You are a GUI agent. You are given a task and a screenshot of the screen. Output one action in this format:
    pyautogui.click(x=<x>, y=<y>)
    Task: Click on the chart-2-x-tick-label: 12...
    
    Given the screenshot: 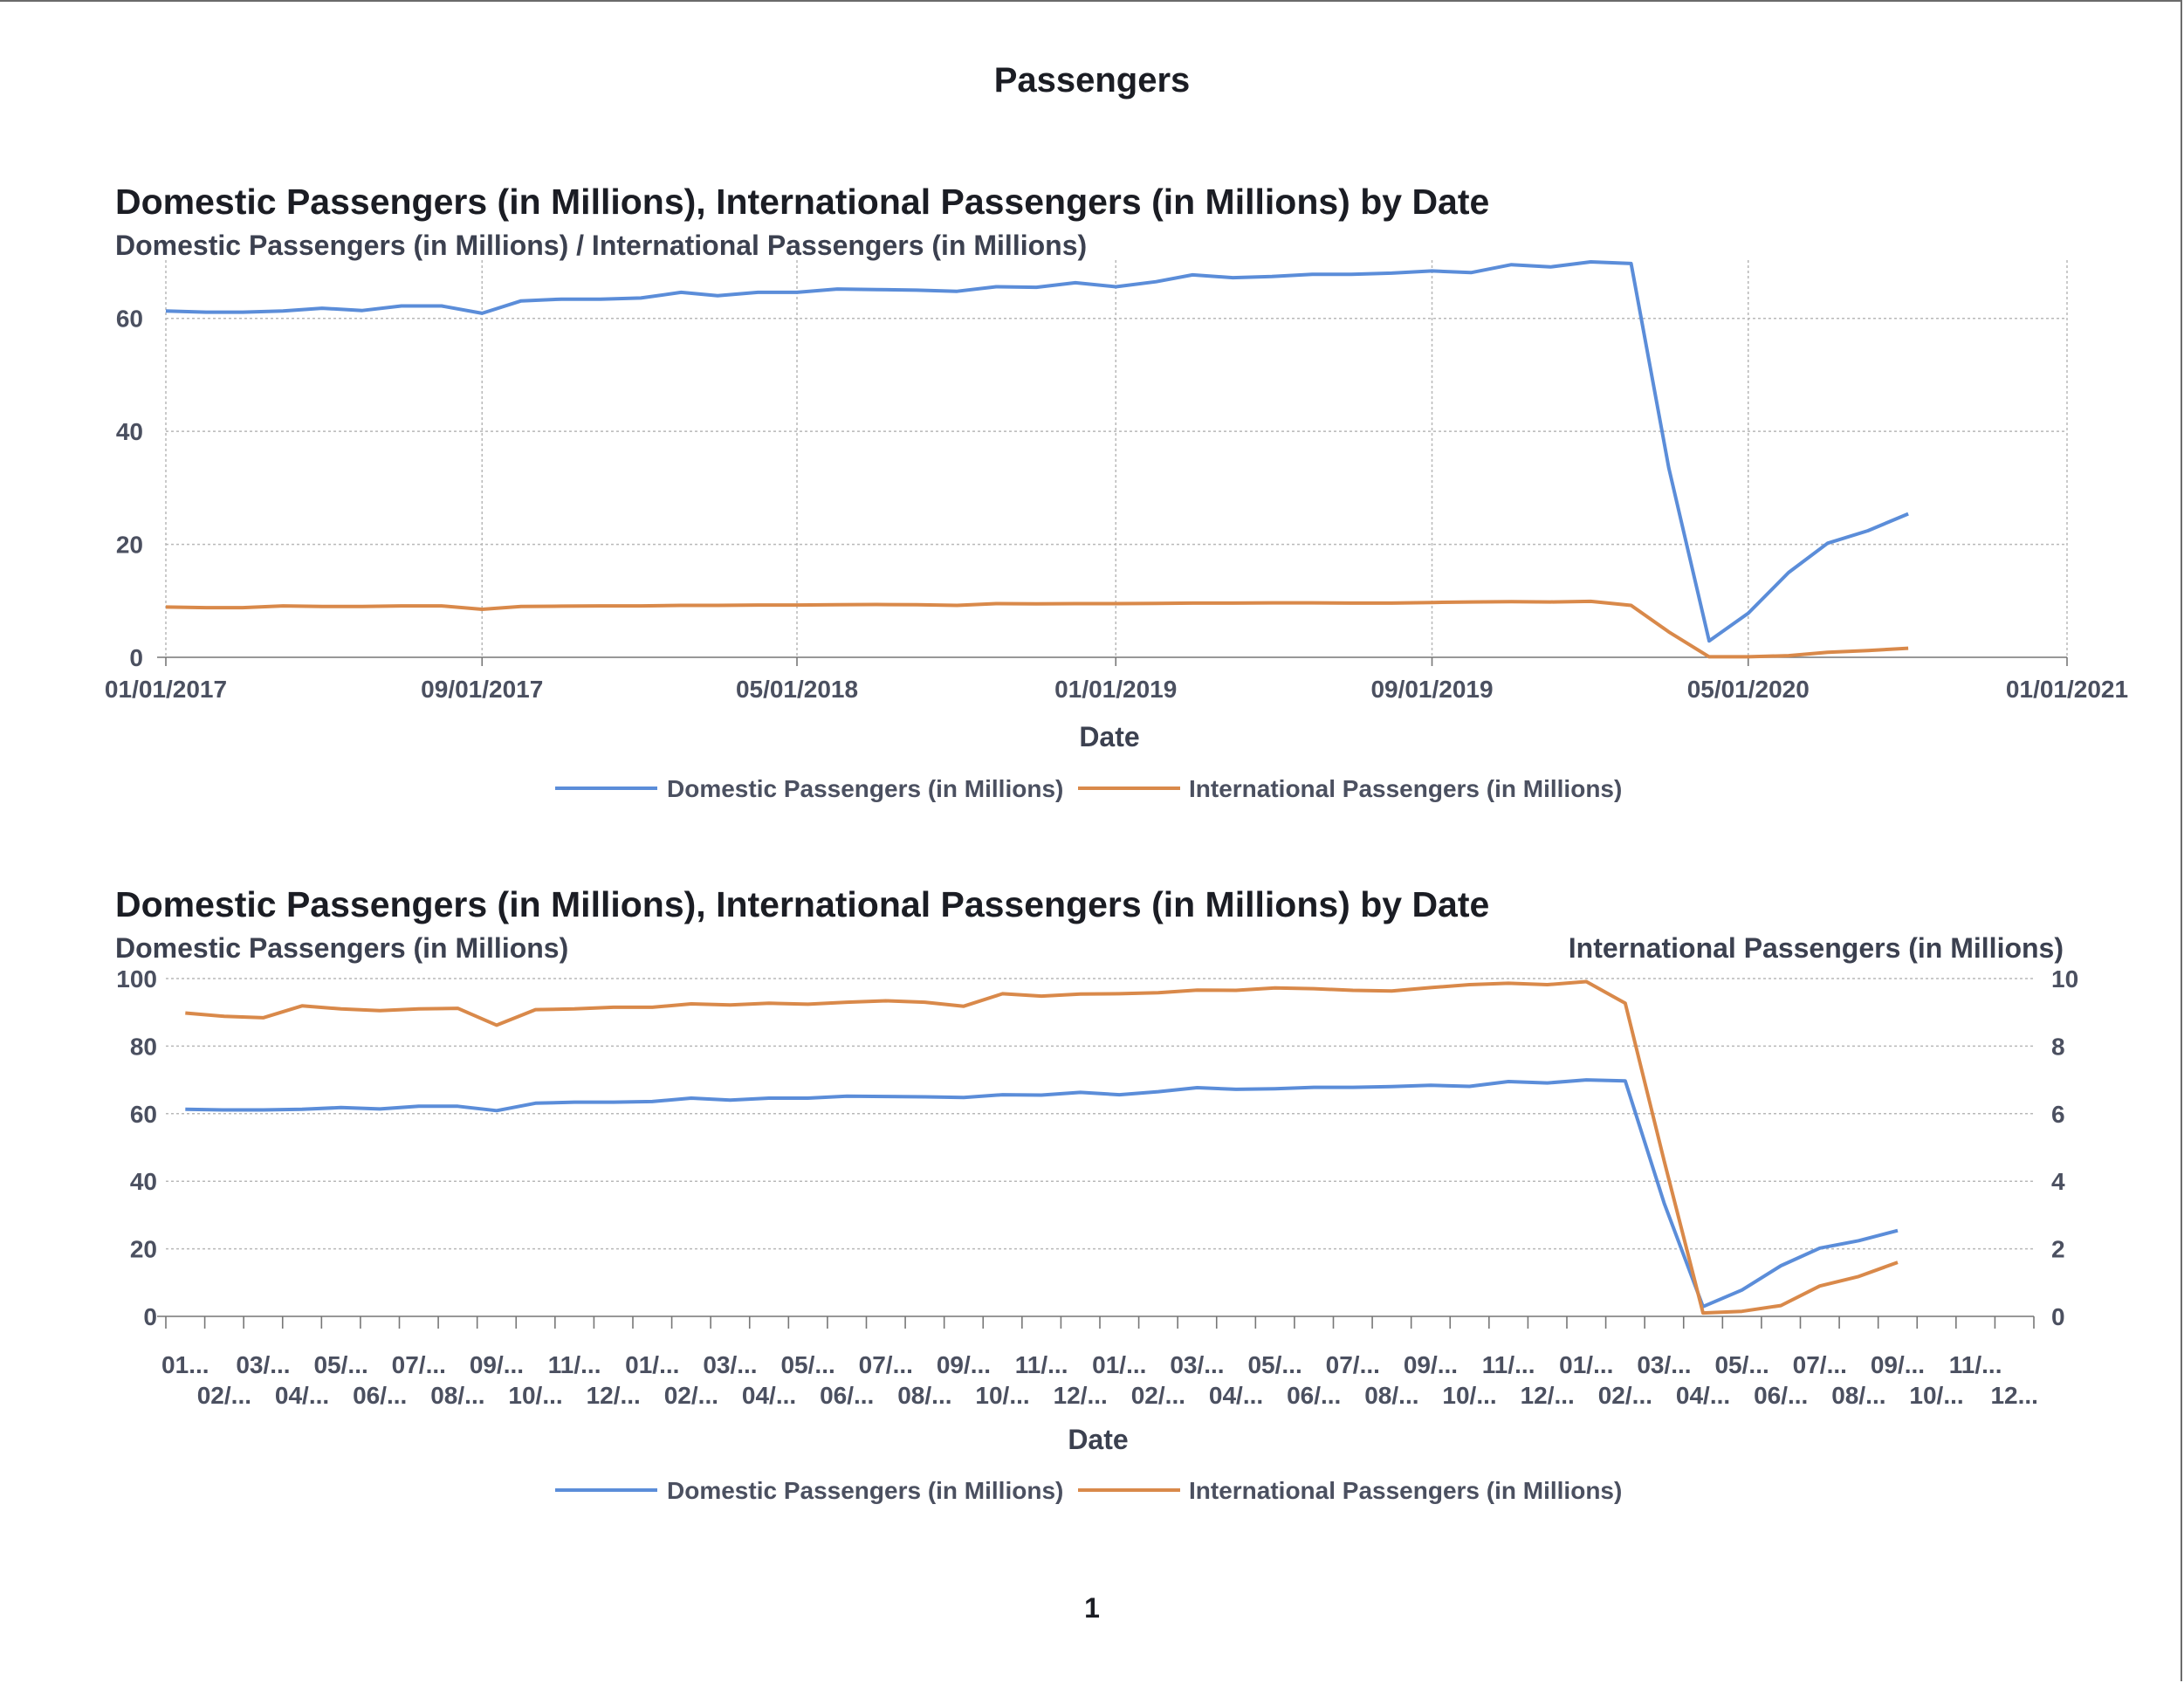 What is the action you would take?
    pyautogui.click(x=2013, y=1396)
    